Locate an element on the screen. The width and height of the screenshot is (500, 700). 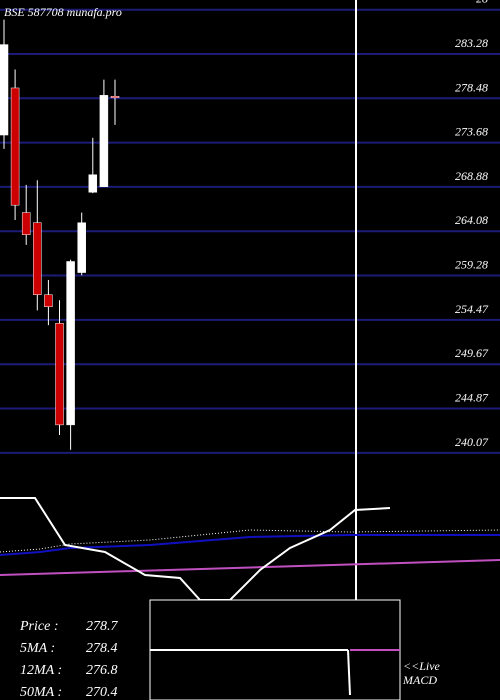
candles is located at coordinates (60, 234).